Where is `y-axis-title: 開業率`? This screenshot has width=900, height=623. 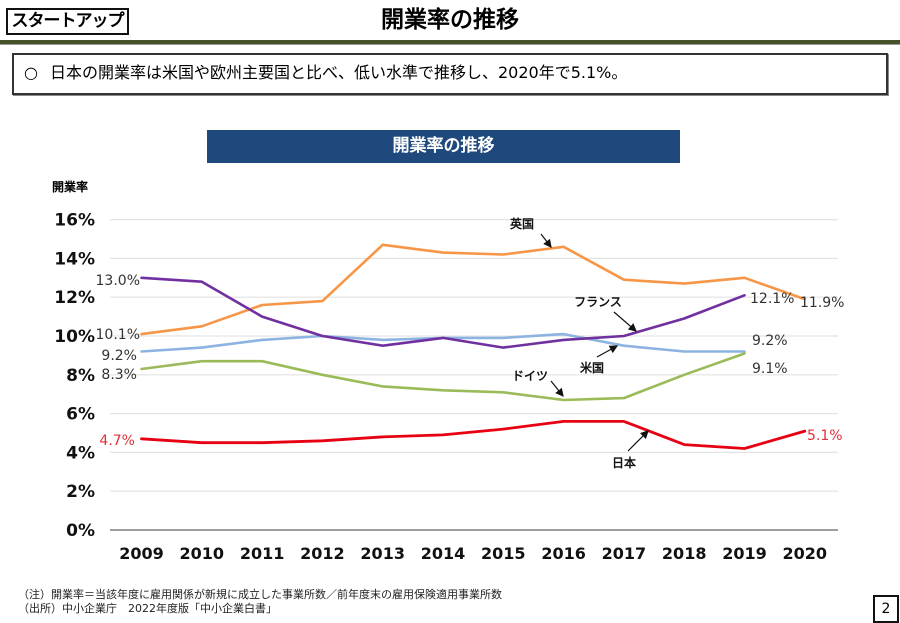
y-axis-title: 開業率 is located at coordinates (70, 186).